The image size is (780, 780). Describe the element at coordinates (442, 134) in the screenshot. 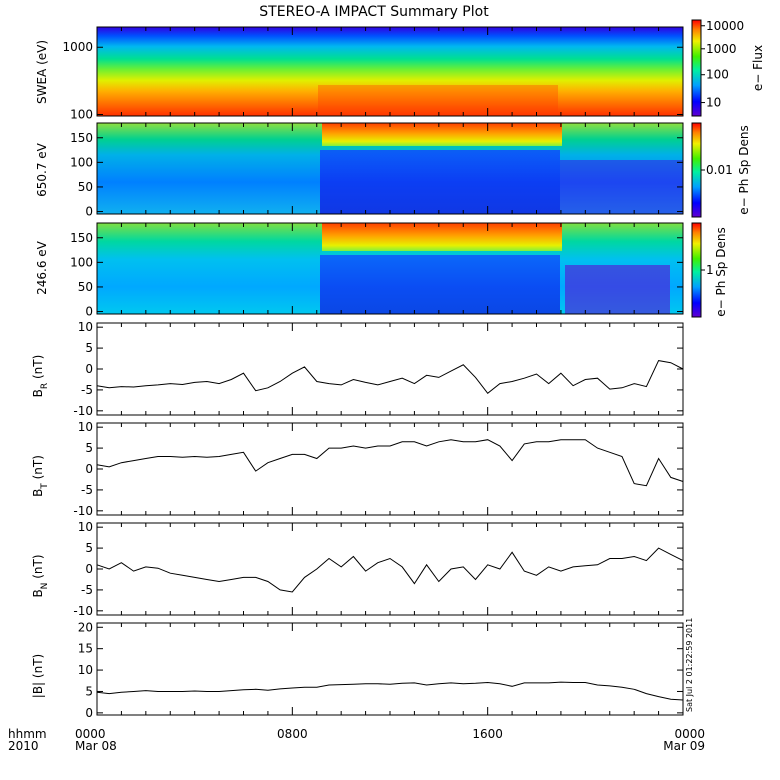

I see `pad650-beam` at that location.